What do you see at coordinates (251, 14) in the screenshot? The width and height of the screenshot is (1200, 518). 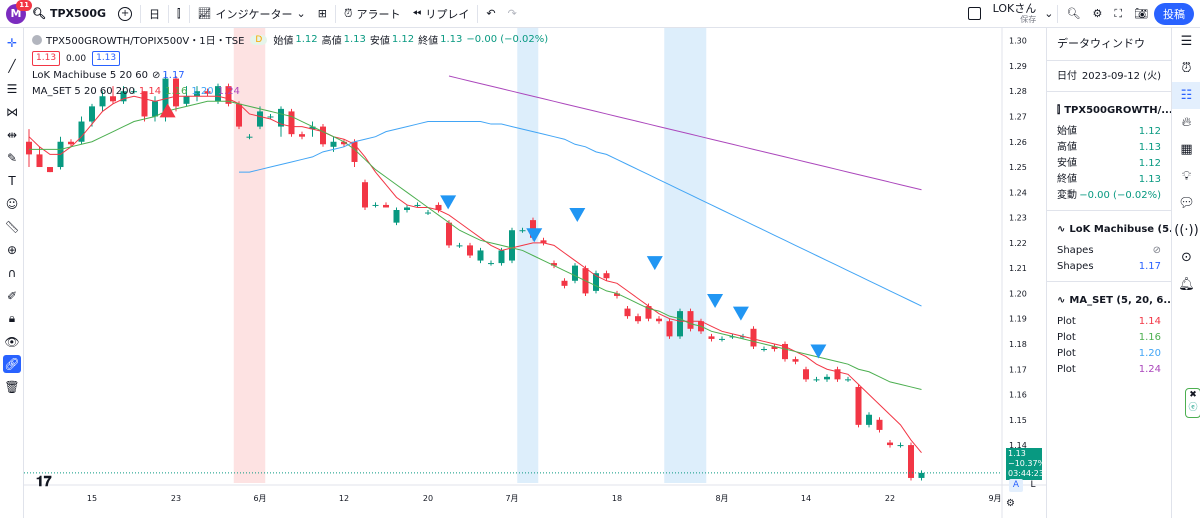 I see `indicators-button: 📈︎ インジケーター ⌄` at bounding box center [251, 14].